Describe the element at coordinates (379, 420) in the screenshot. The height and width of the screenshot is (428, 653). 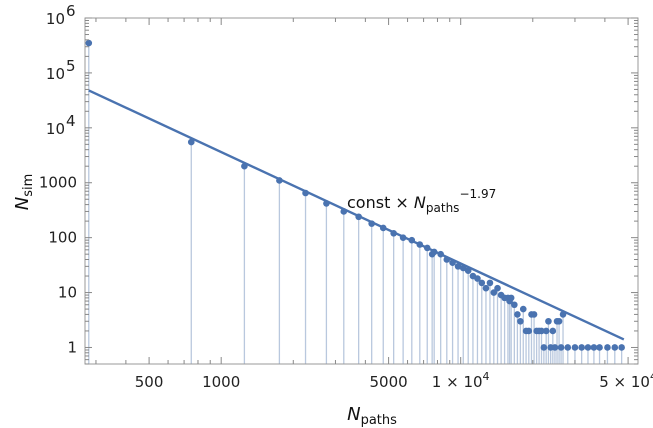
I see `x-axis-label-sub: paths` at that location.